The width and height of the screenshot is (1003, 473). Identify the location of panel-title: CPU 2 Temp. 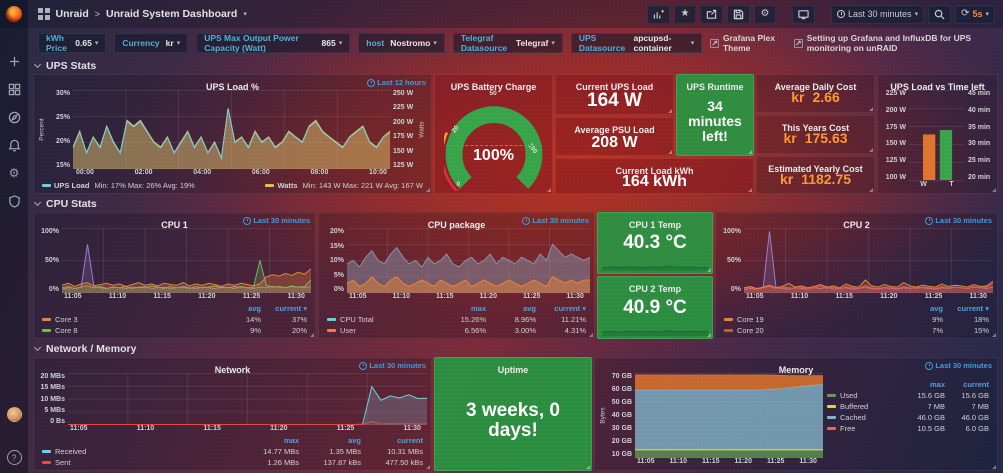
(655, 289).